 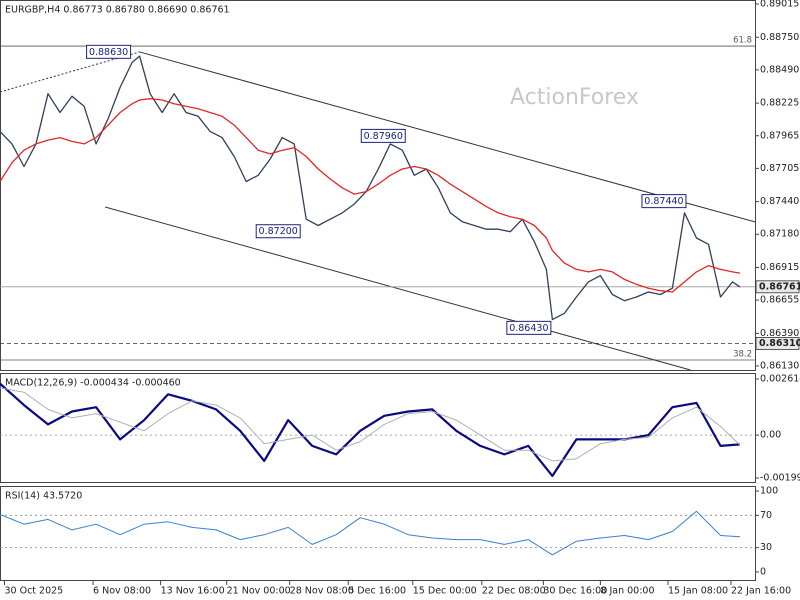 What do you see at coordinates (779, 37) in the screenshot?
I see `y-tick-label: 0.88750` at bounding box center [779, 37].